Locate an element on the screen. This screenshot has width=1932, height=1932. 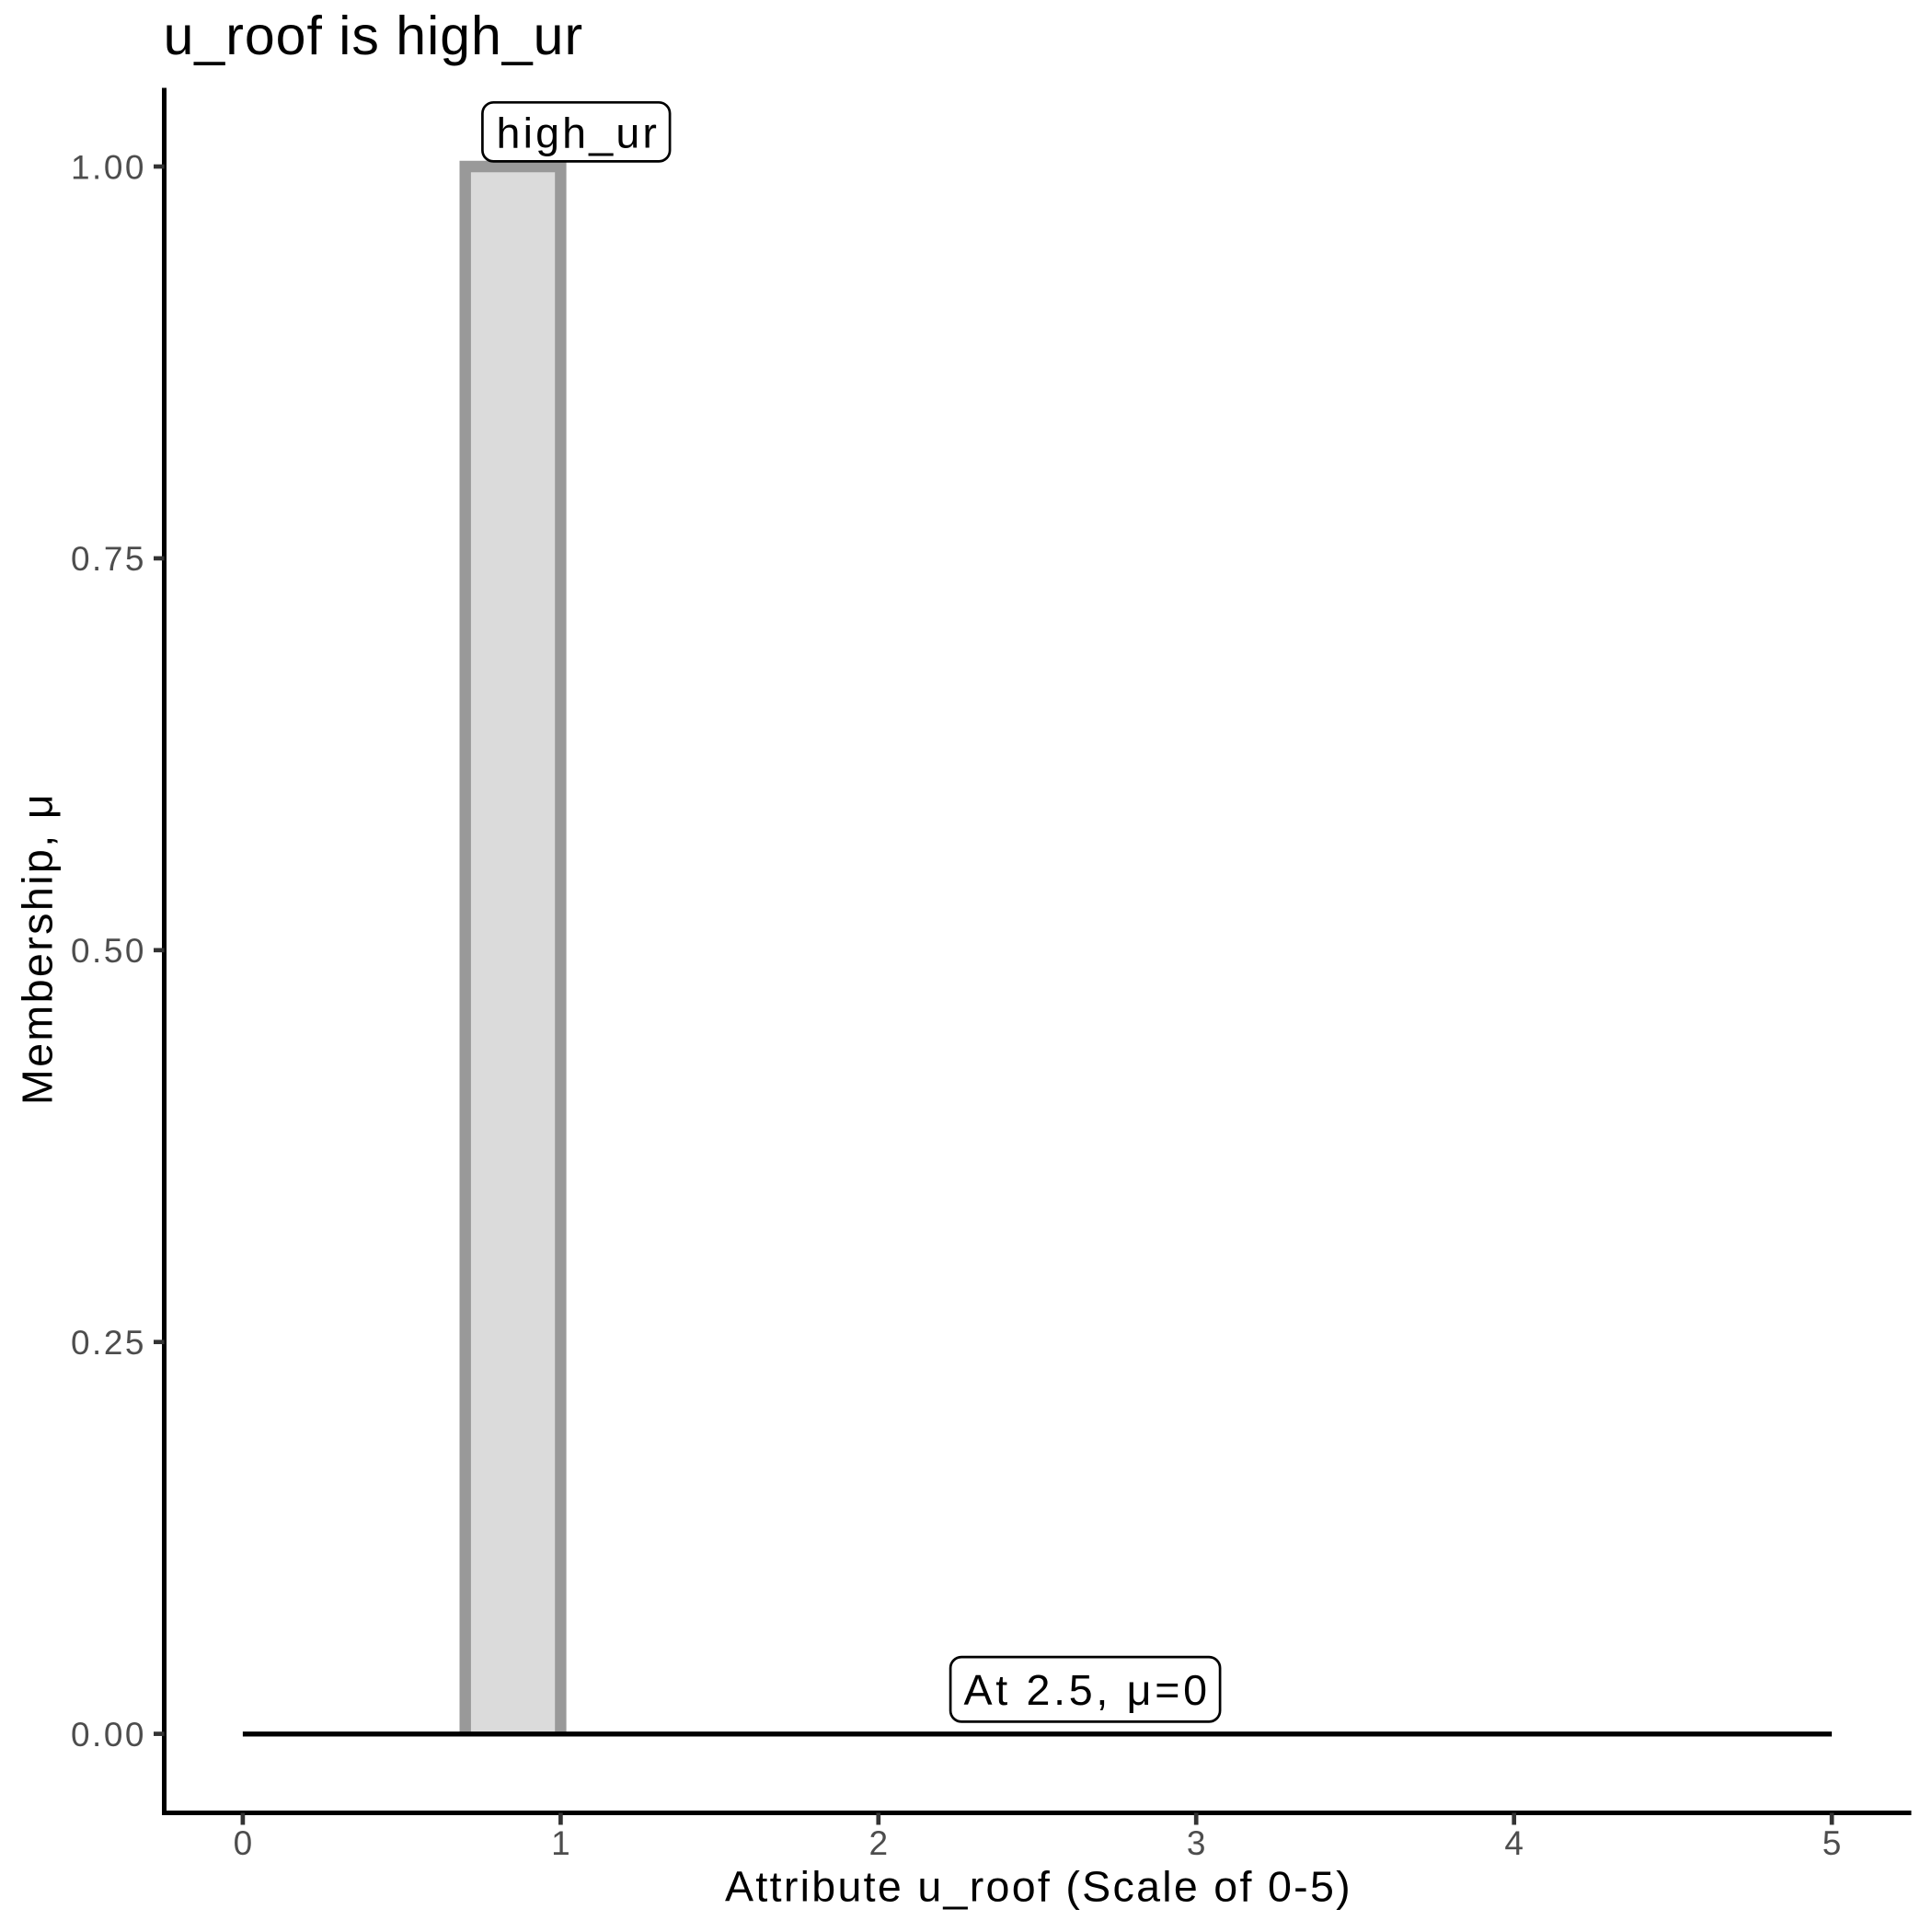
svg-text: Membership, μ is located at coordinates (38, 949).